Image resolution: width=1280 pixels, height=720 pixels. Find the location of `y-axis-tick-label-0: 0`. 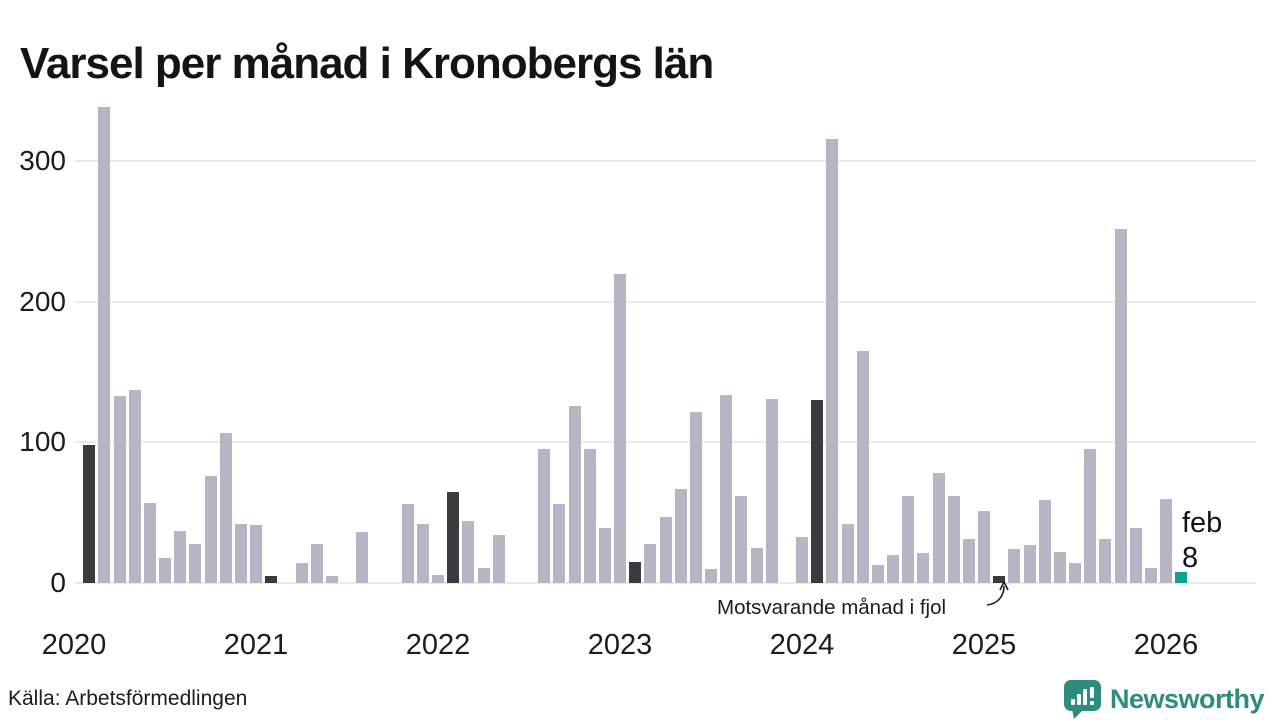

y-axis-tick-label-0: 0 is located at coordinates (58, 582).